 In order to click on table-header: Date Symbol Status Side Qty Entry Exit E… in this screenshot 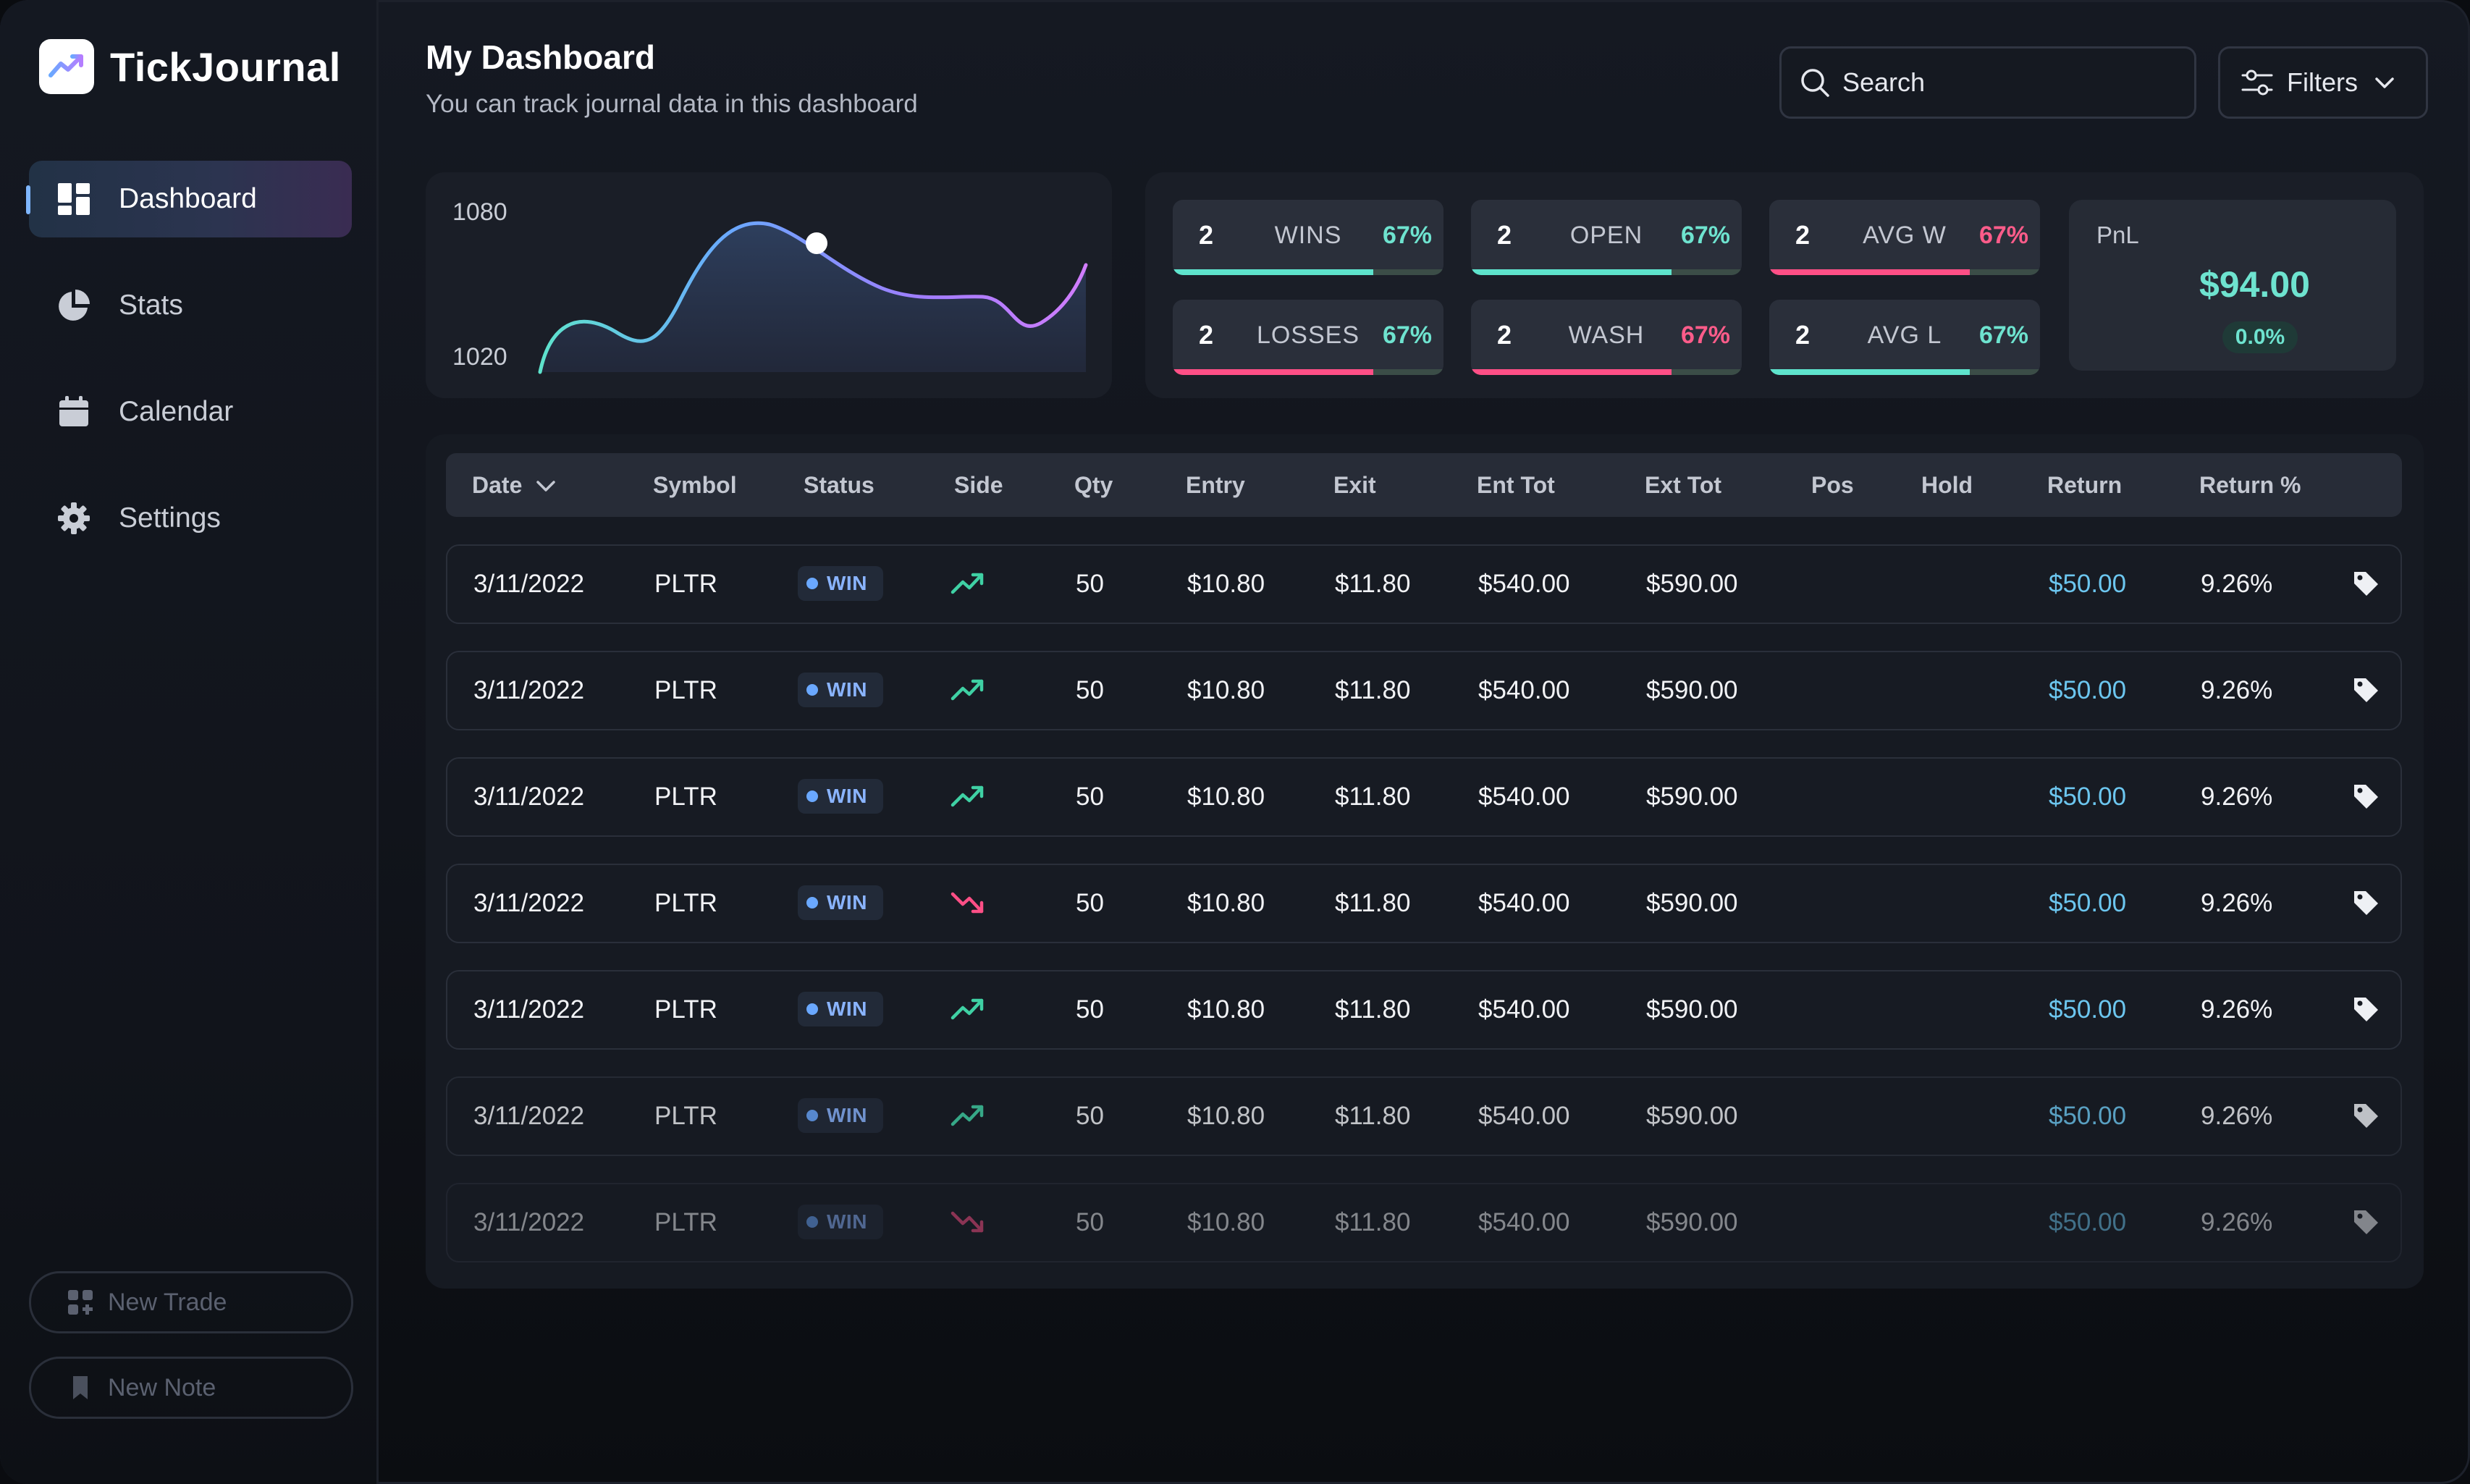, I will do `click(1424, 485)`.